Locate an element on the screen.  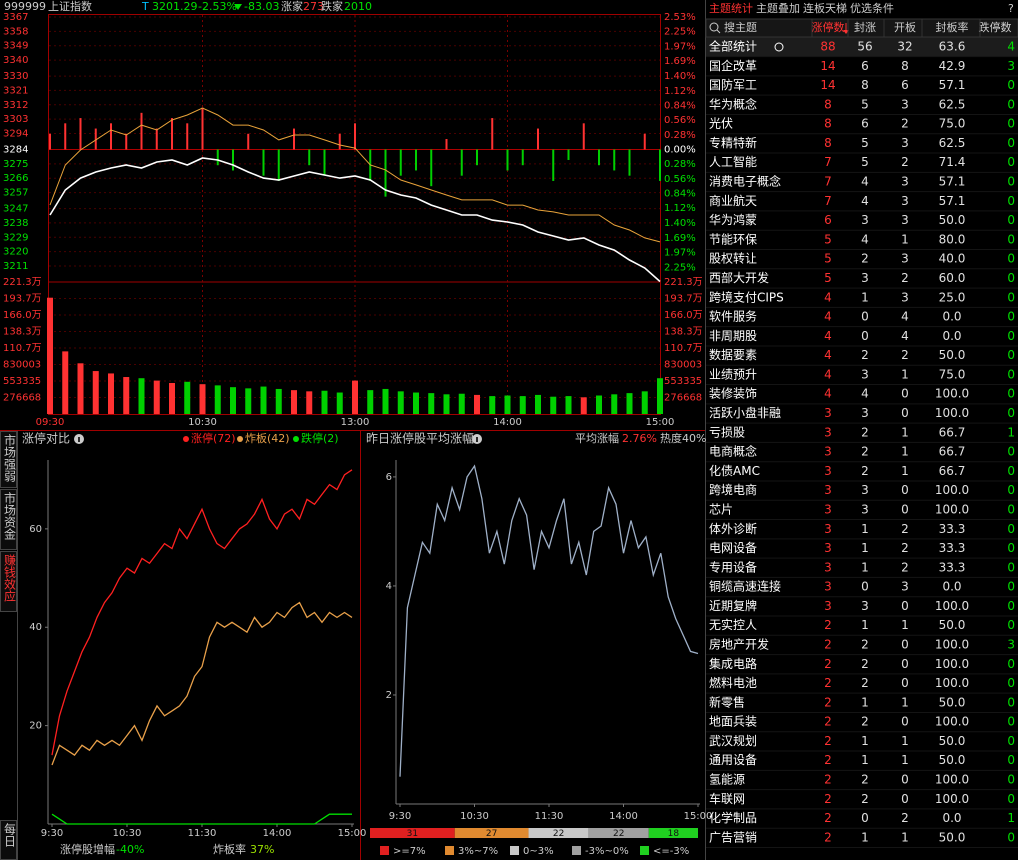
series-line is located at coordinates (202, 612).